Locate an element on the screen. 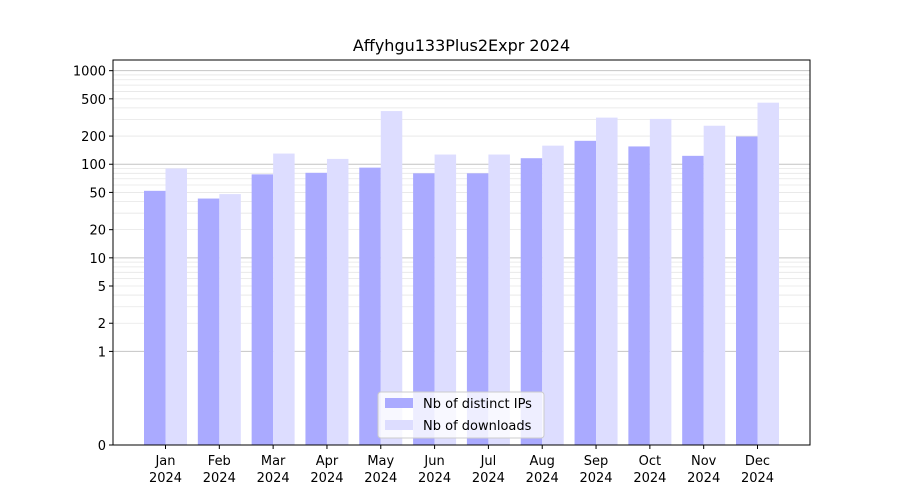  legend: Nb of distinct IPs Nb of downloads is located at coordinates (461, 415).